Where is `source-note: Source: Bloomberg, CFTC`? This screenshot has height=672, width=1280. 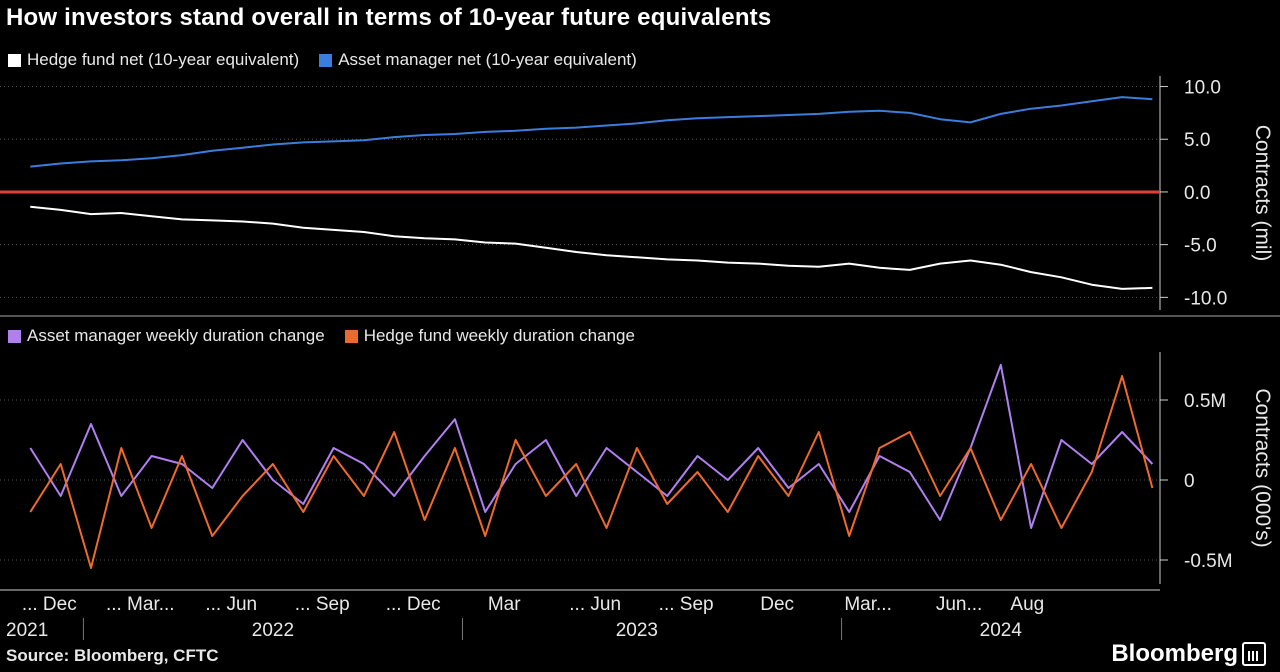
source-note: Source: Bloomberg, CFTC is located at coordinates (112, 655).